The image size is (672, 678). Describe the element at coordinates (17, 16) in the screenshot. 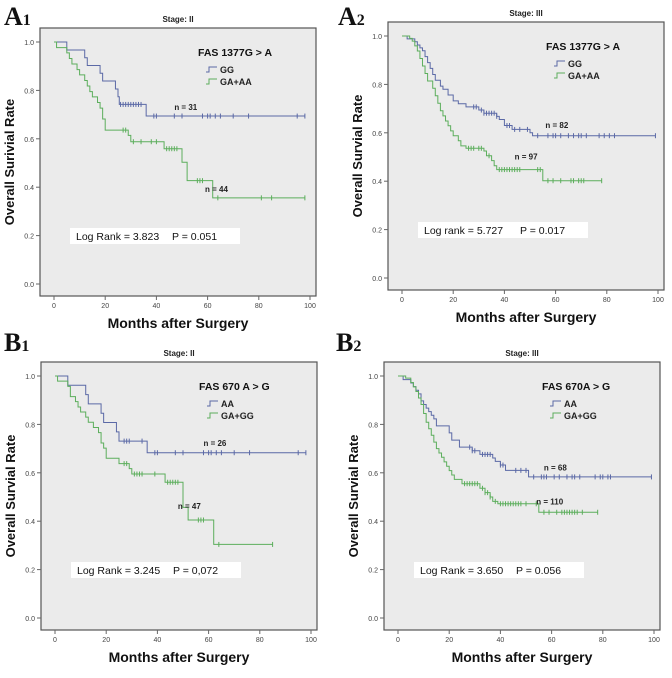

I see `panel-label: A1` at that location.